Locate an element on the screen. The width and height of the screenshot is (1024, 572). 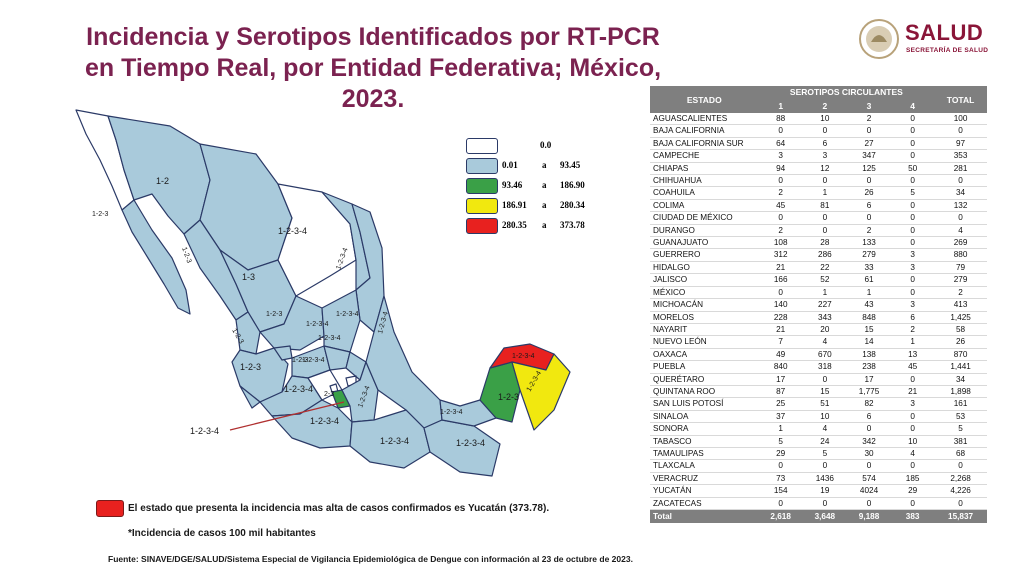
table-row: SAN LUIS POTOSÍ 25 51 82 3 161 is located at coordinates (818, 404).